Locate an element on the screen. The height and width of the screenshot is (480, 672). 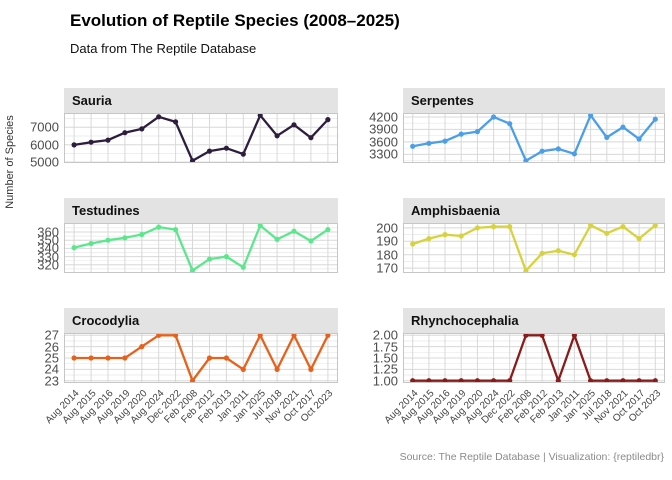
facet-title: Serpentes is located at coordinates (442, 100).